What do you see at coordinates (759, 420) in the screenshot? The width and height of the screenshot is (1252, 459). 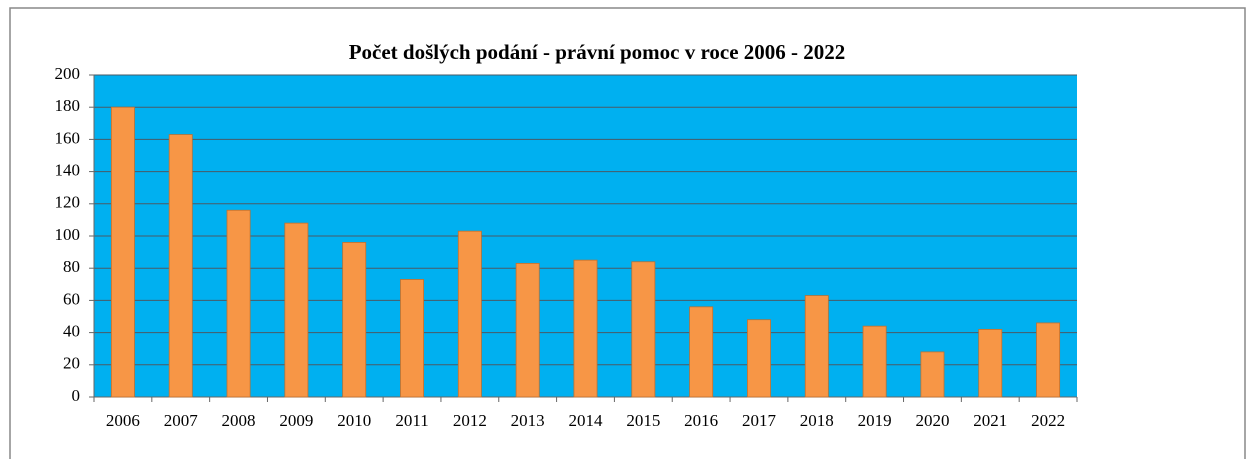 I see `x-tick-label: 2017` at bounding box center [759, 420].